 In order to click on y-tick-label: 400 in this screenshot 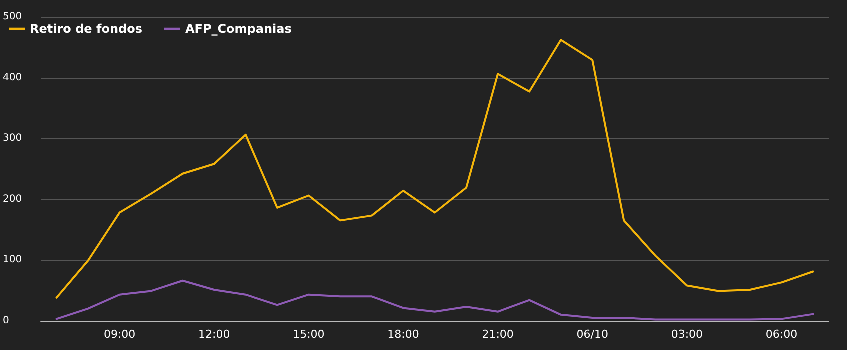, I will do `click(12, 78)`.